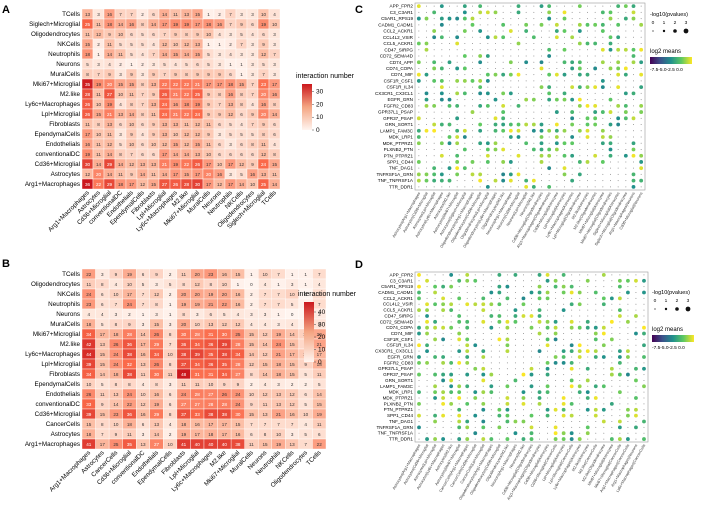 The image size is (716, 531). Describe the element at coordinates (669, 15) in the screenshot. I see `dotplot-c-size-legend-title: -log10(pvalues)` at that location.